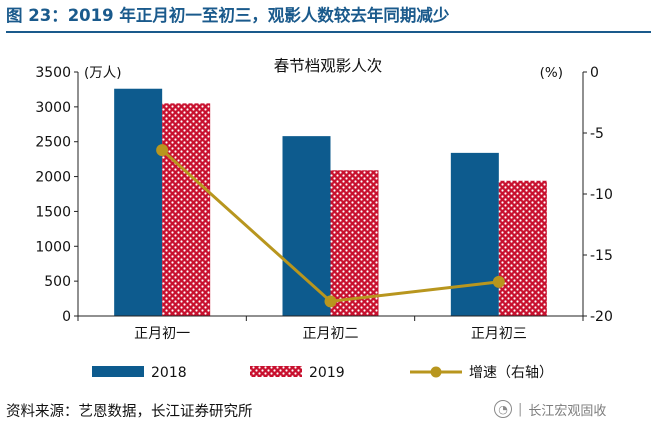 The width and height of the screenshot is (657, 431). Describe the element at coordinates (551, 73) in the screenshot. I see `y-right-axis-label: (%)` at that location.